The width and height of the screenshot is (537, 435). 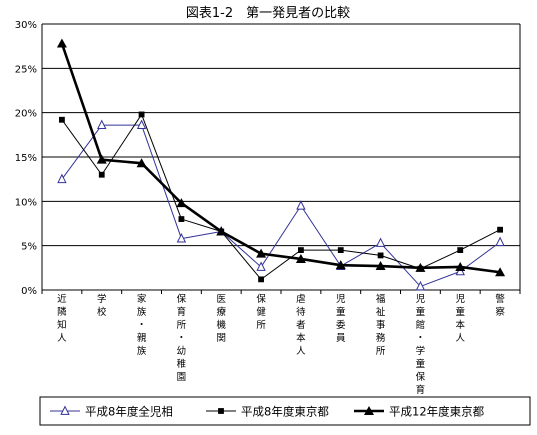 I want to click on y-tick-label: 20%, so click(x=26, y=114).